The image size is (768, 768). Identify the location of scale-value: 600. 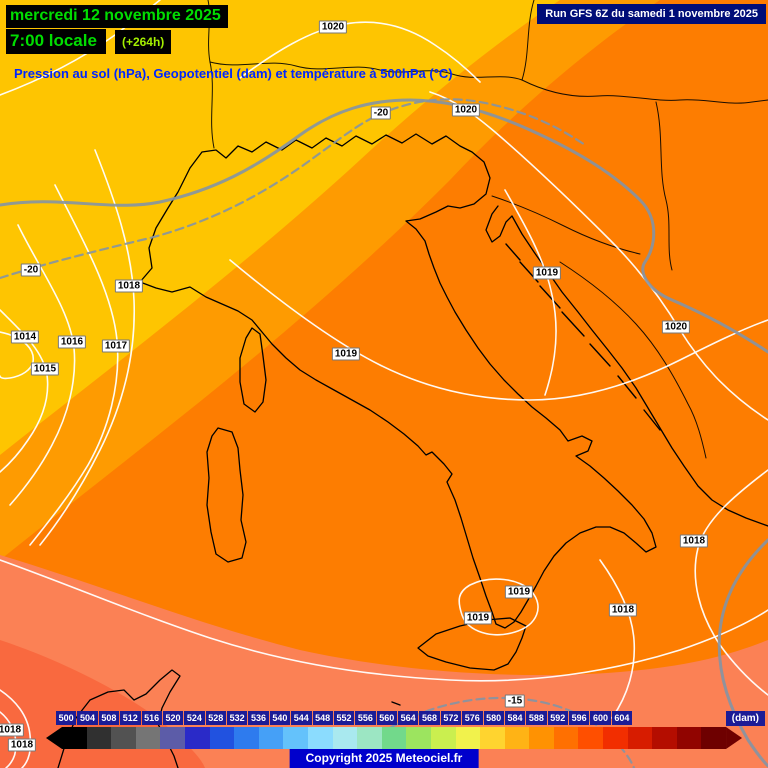
(600, 718).